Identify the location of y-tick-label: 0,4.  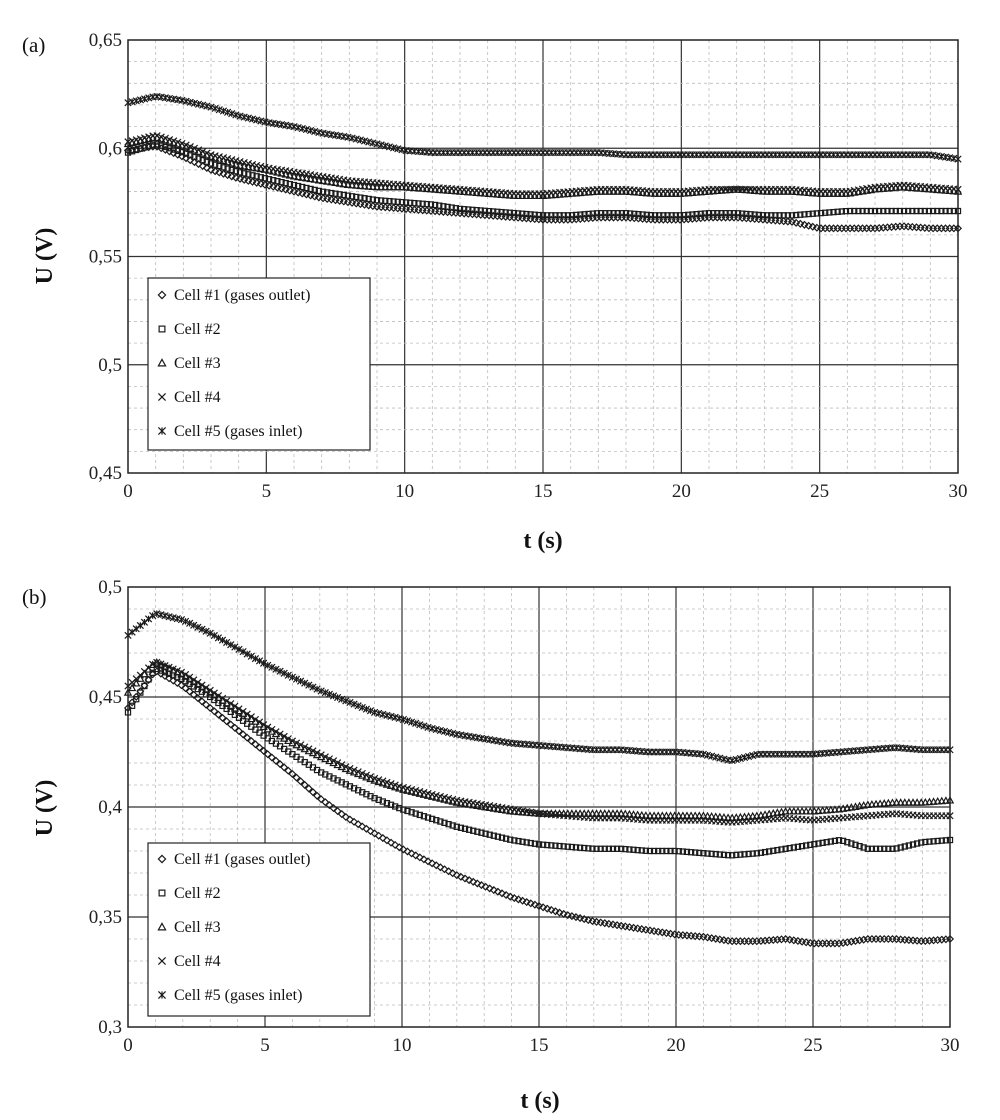
(110, 807).